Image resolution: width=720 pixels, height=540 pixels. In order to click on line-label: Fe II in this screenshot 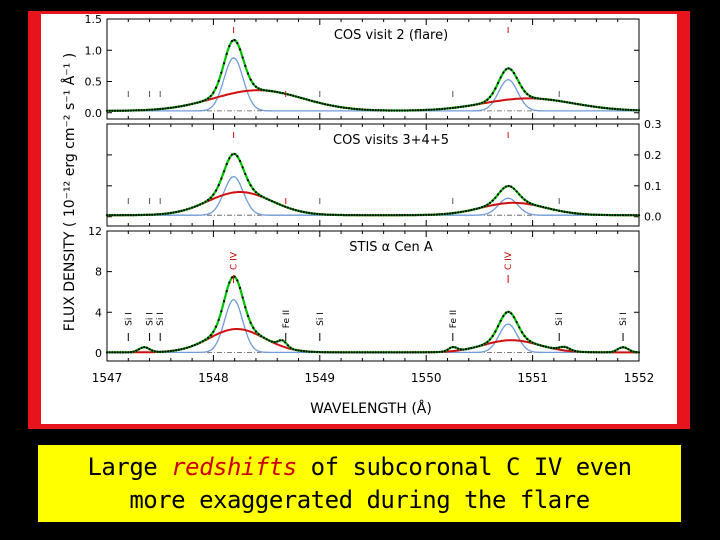, I will do `click(454, 319)`.